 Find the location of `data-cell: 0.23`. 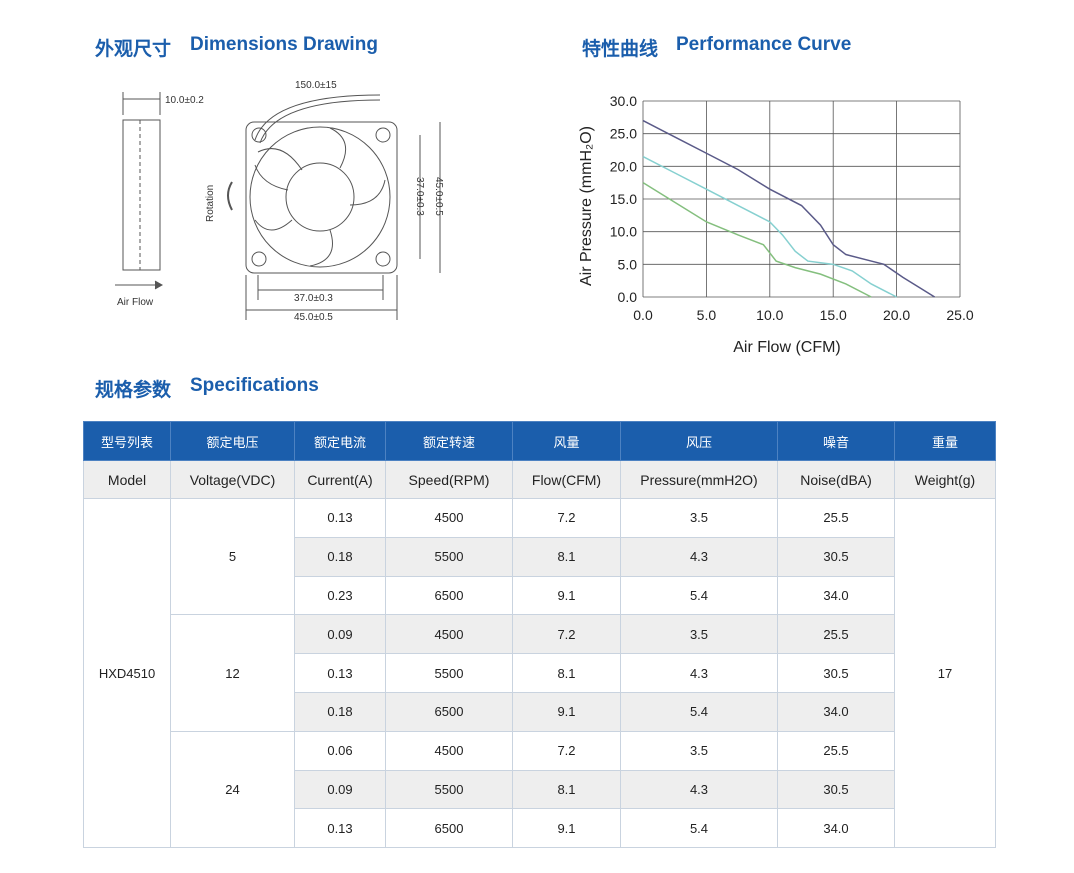

data-cell: 0.23 is located at coordinates (340, 595).